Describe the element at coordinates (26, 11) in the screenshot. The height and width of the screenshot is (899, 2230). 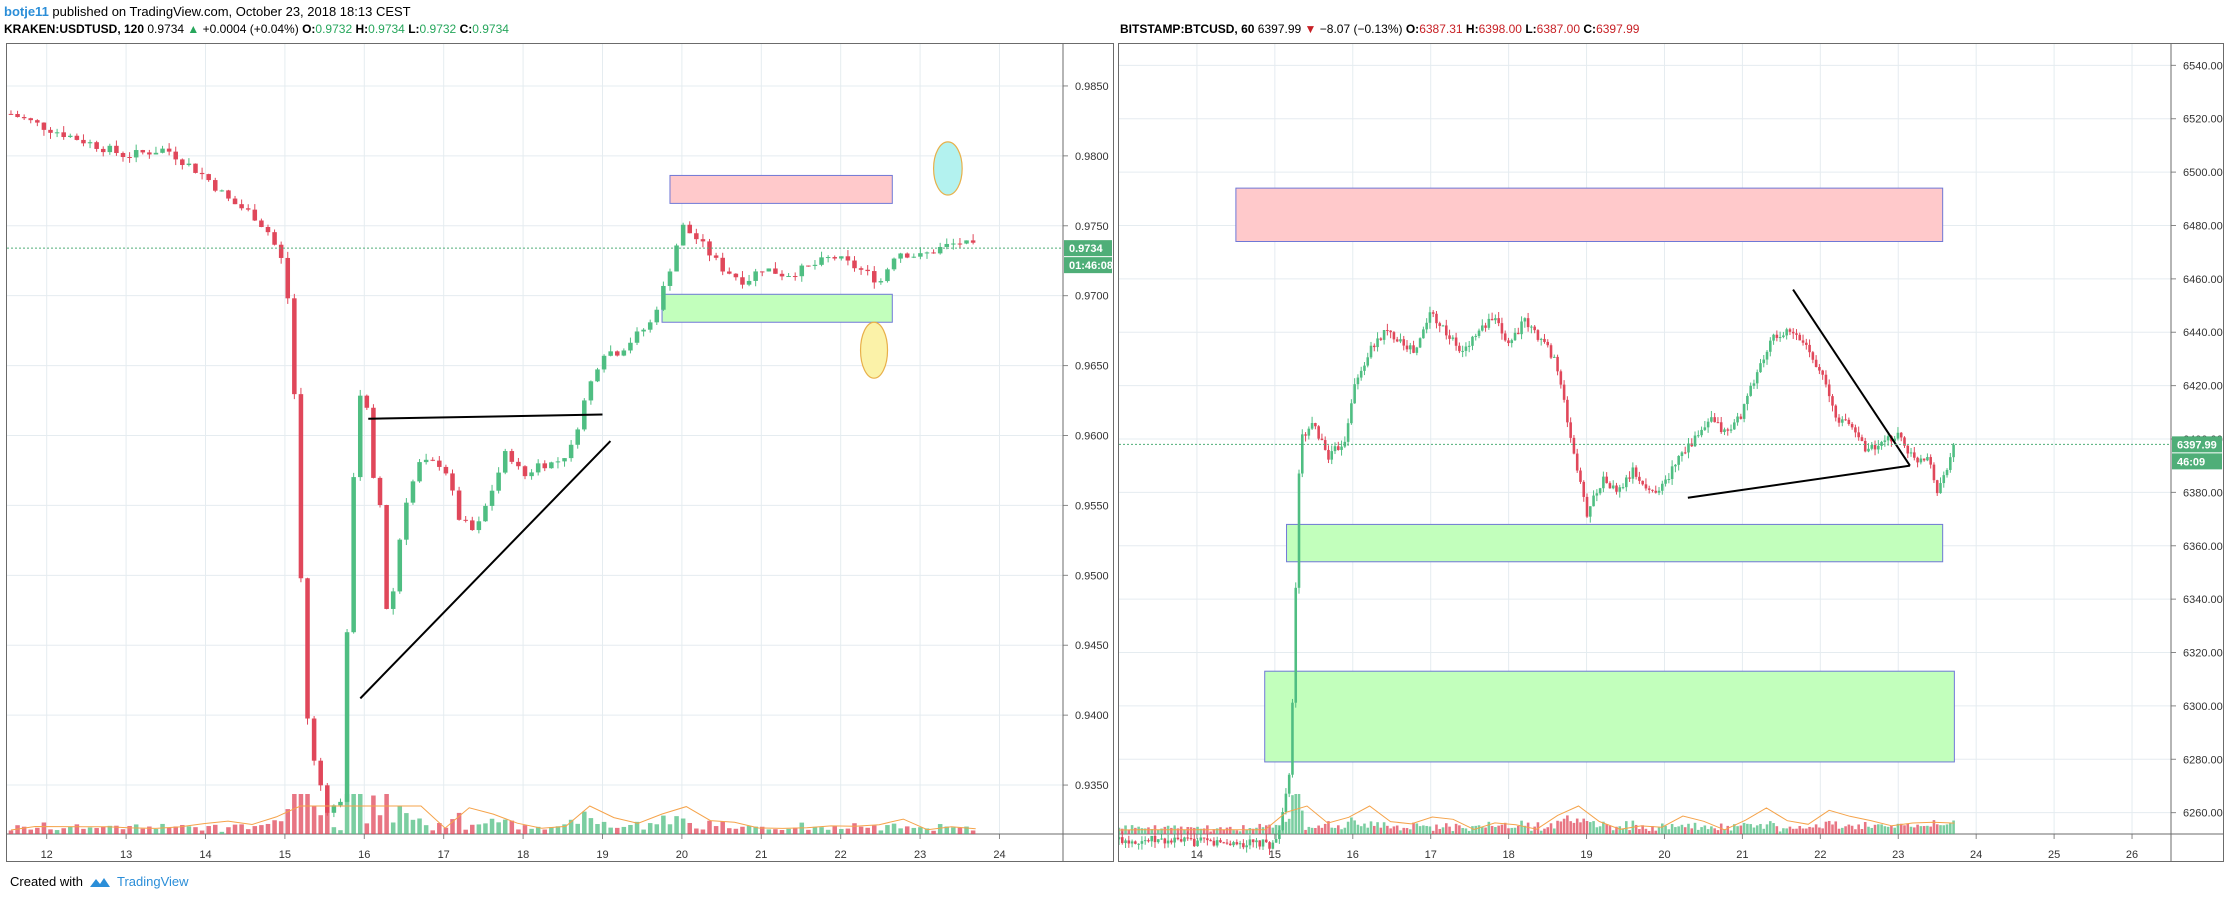
I see `author-link: botje11` at that location.